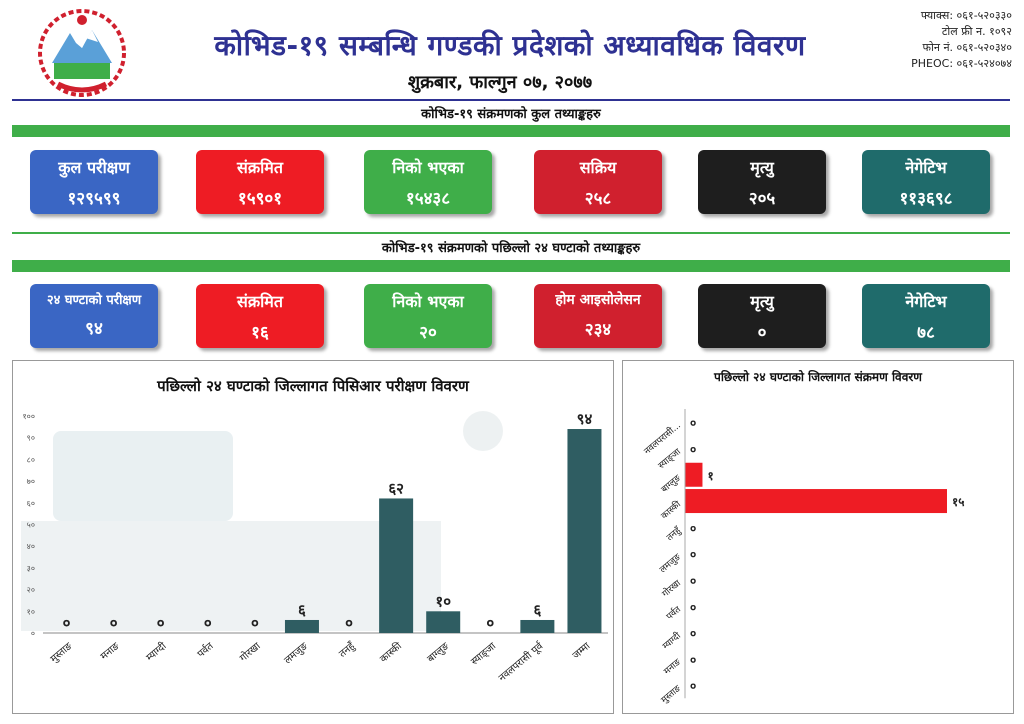 The image size is (1024, 724). What do you see at coordinates (29, 416) in the screenshot?
I see `y-tick-label: १००` at bounding box center [29, 416].